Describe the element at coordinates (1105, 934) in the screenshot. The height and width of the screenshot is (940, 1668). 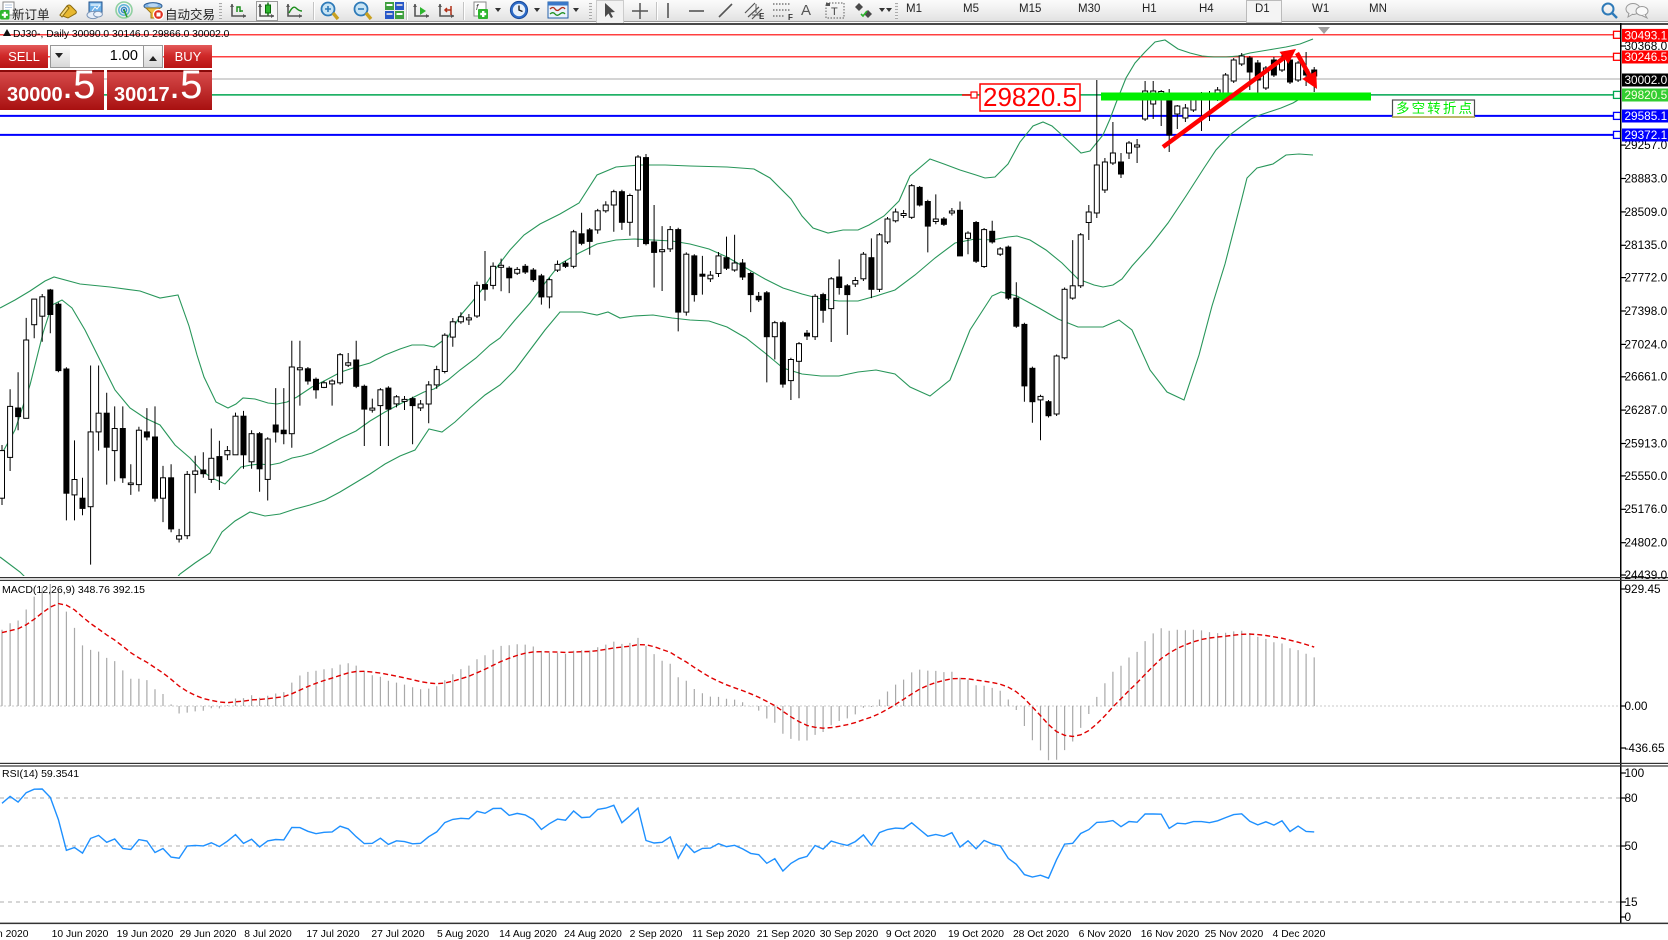
I see `svg-text: 6 Nov 2020` at that location.